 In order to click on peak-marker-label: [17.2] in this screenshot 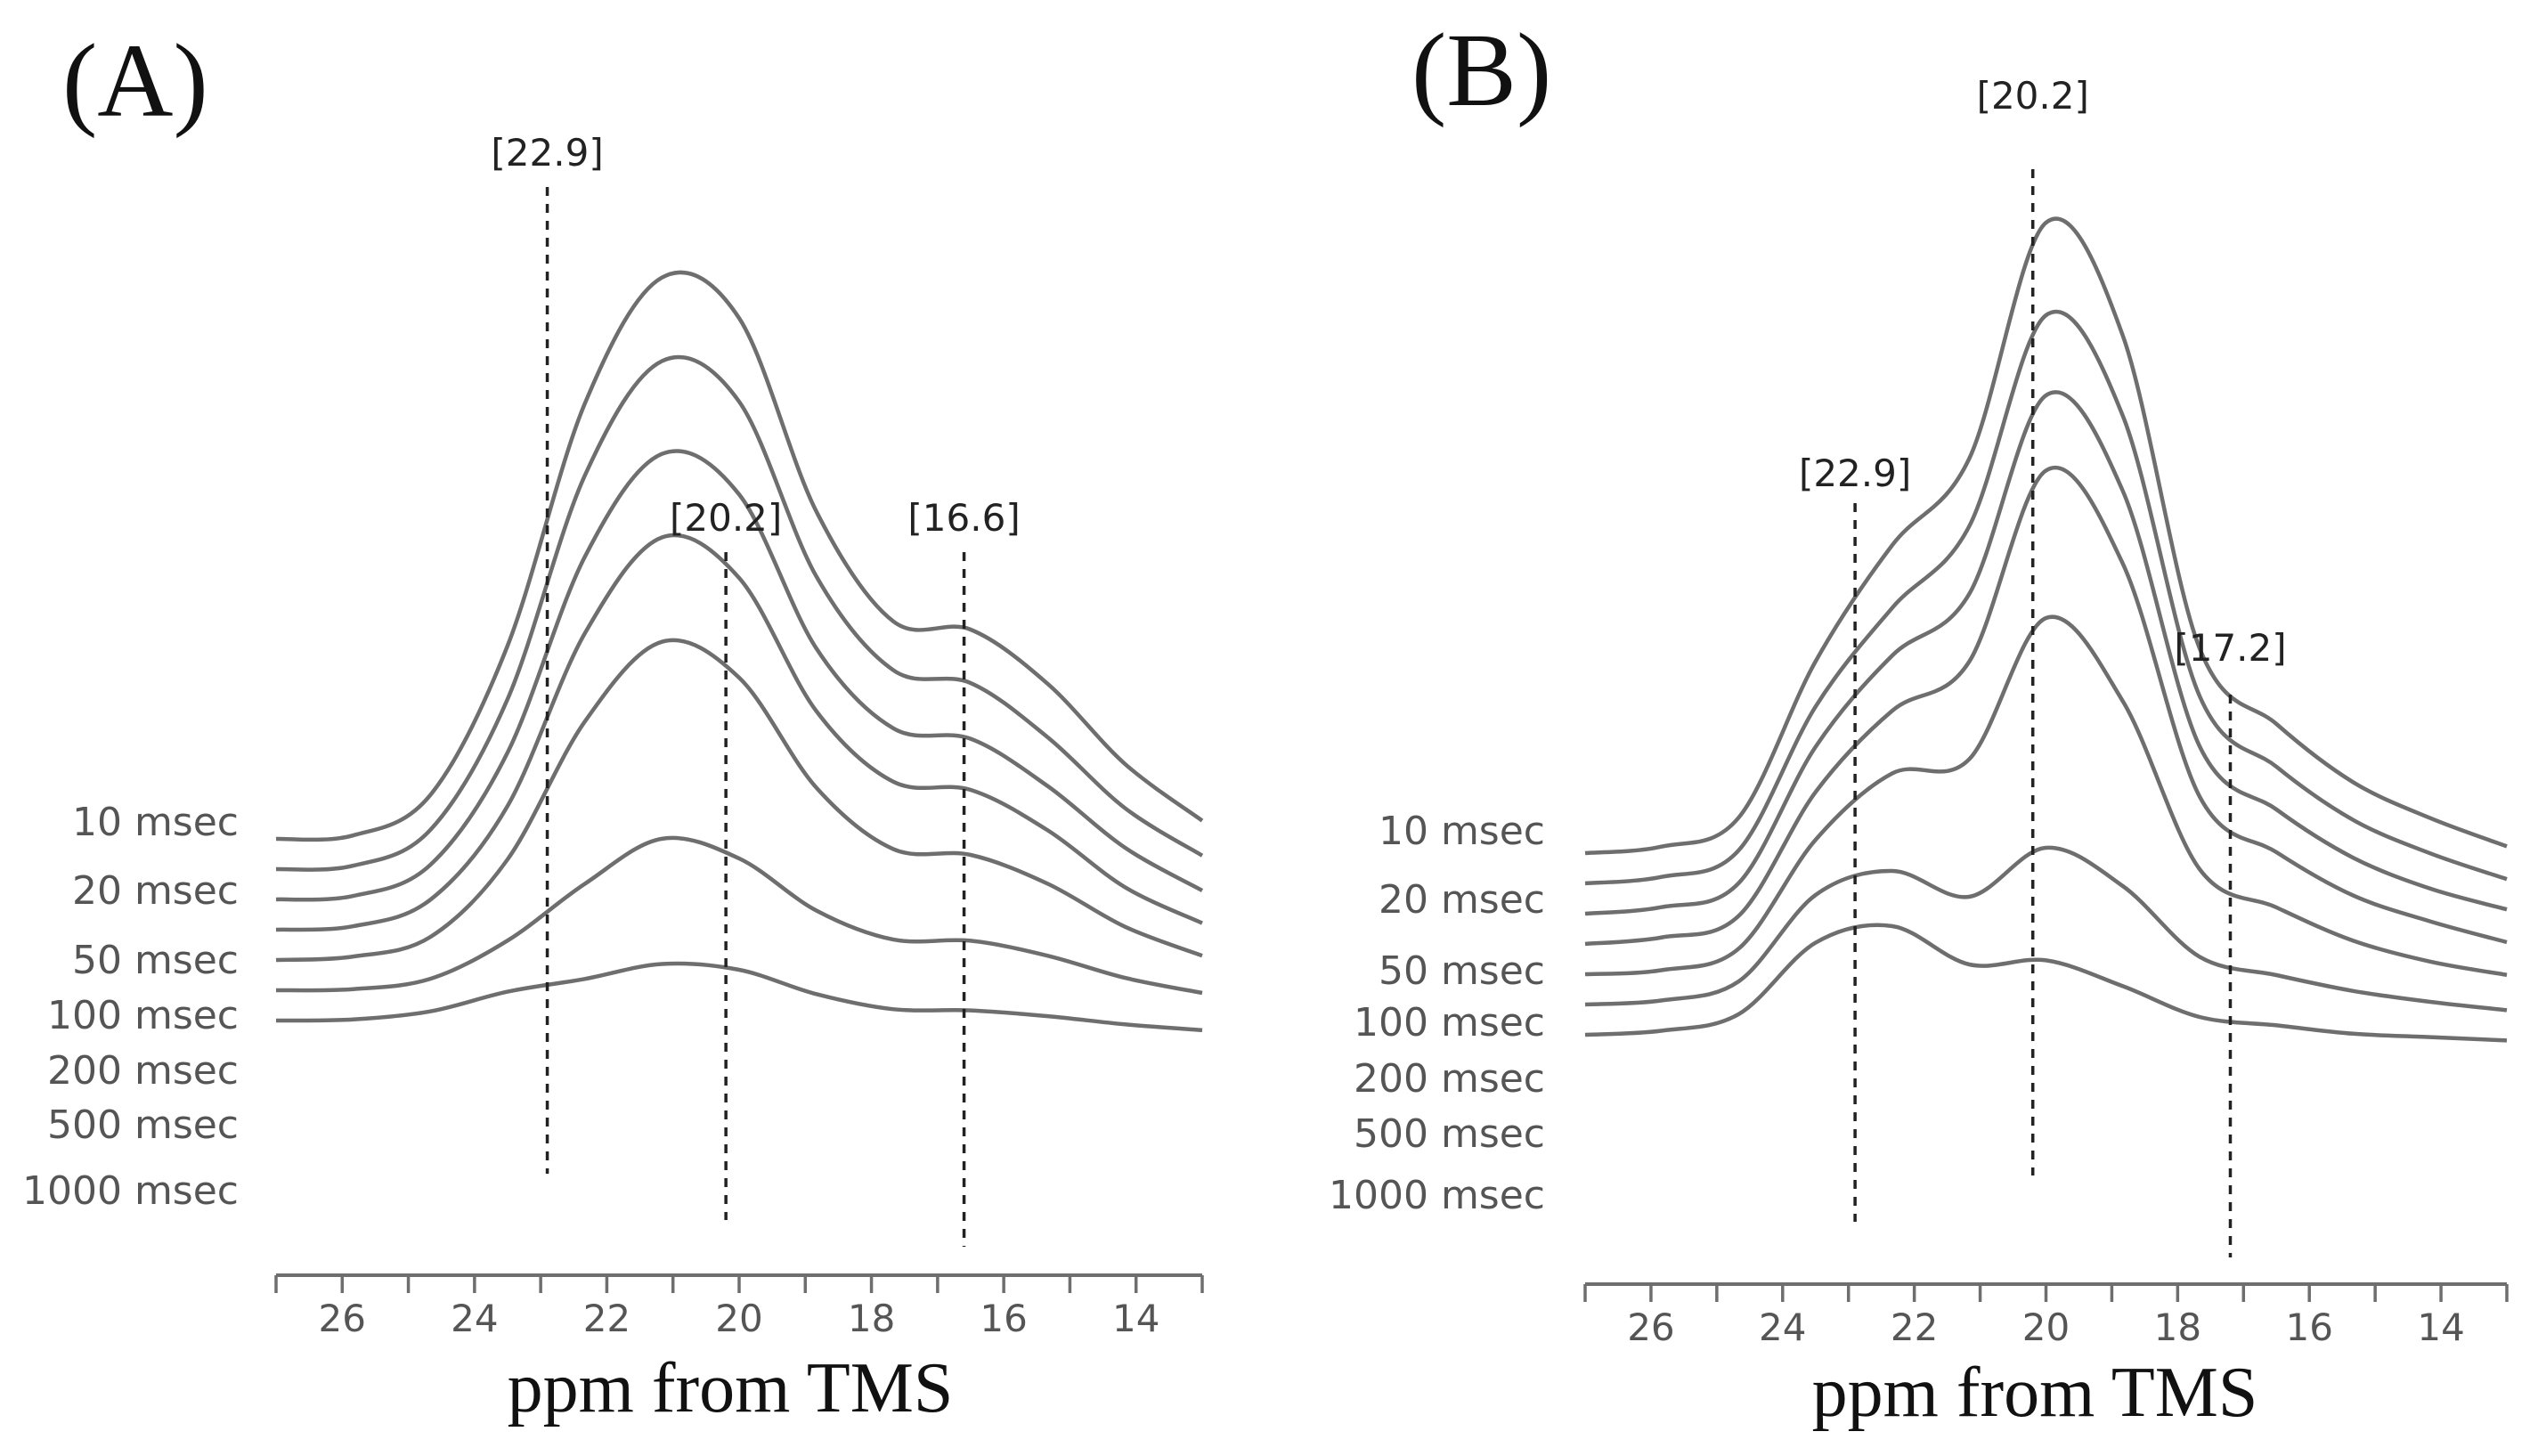, I will do `click(2230, 648)`.